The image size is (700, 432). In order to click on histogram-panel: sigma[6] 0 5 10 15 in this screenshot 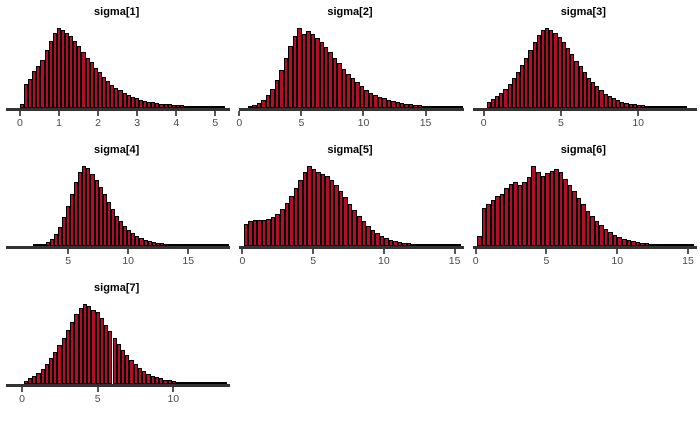, I will do `click(583, 207)`.